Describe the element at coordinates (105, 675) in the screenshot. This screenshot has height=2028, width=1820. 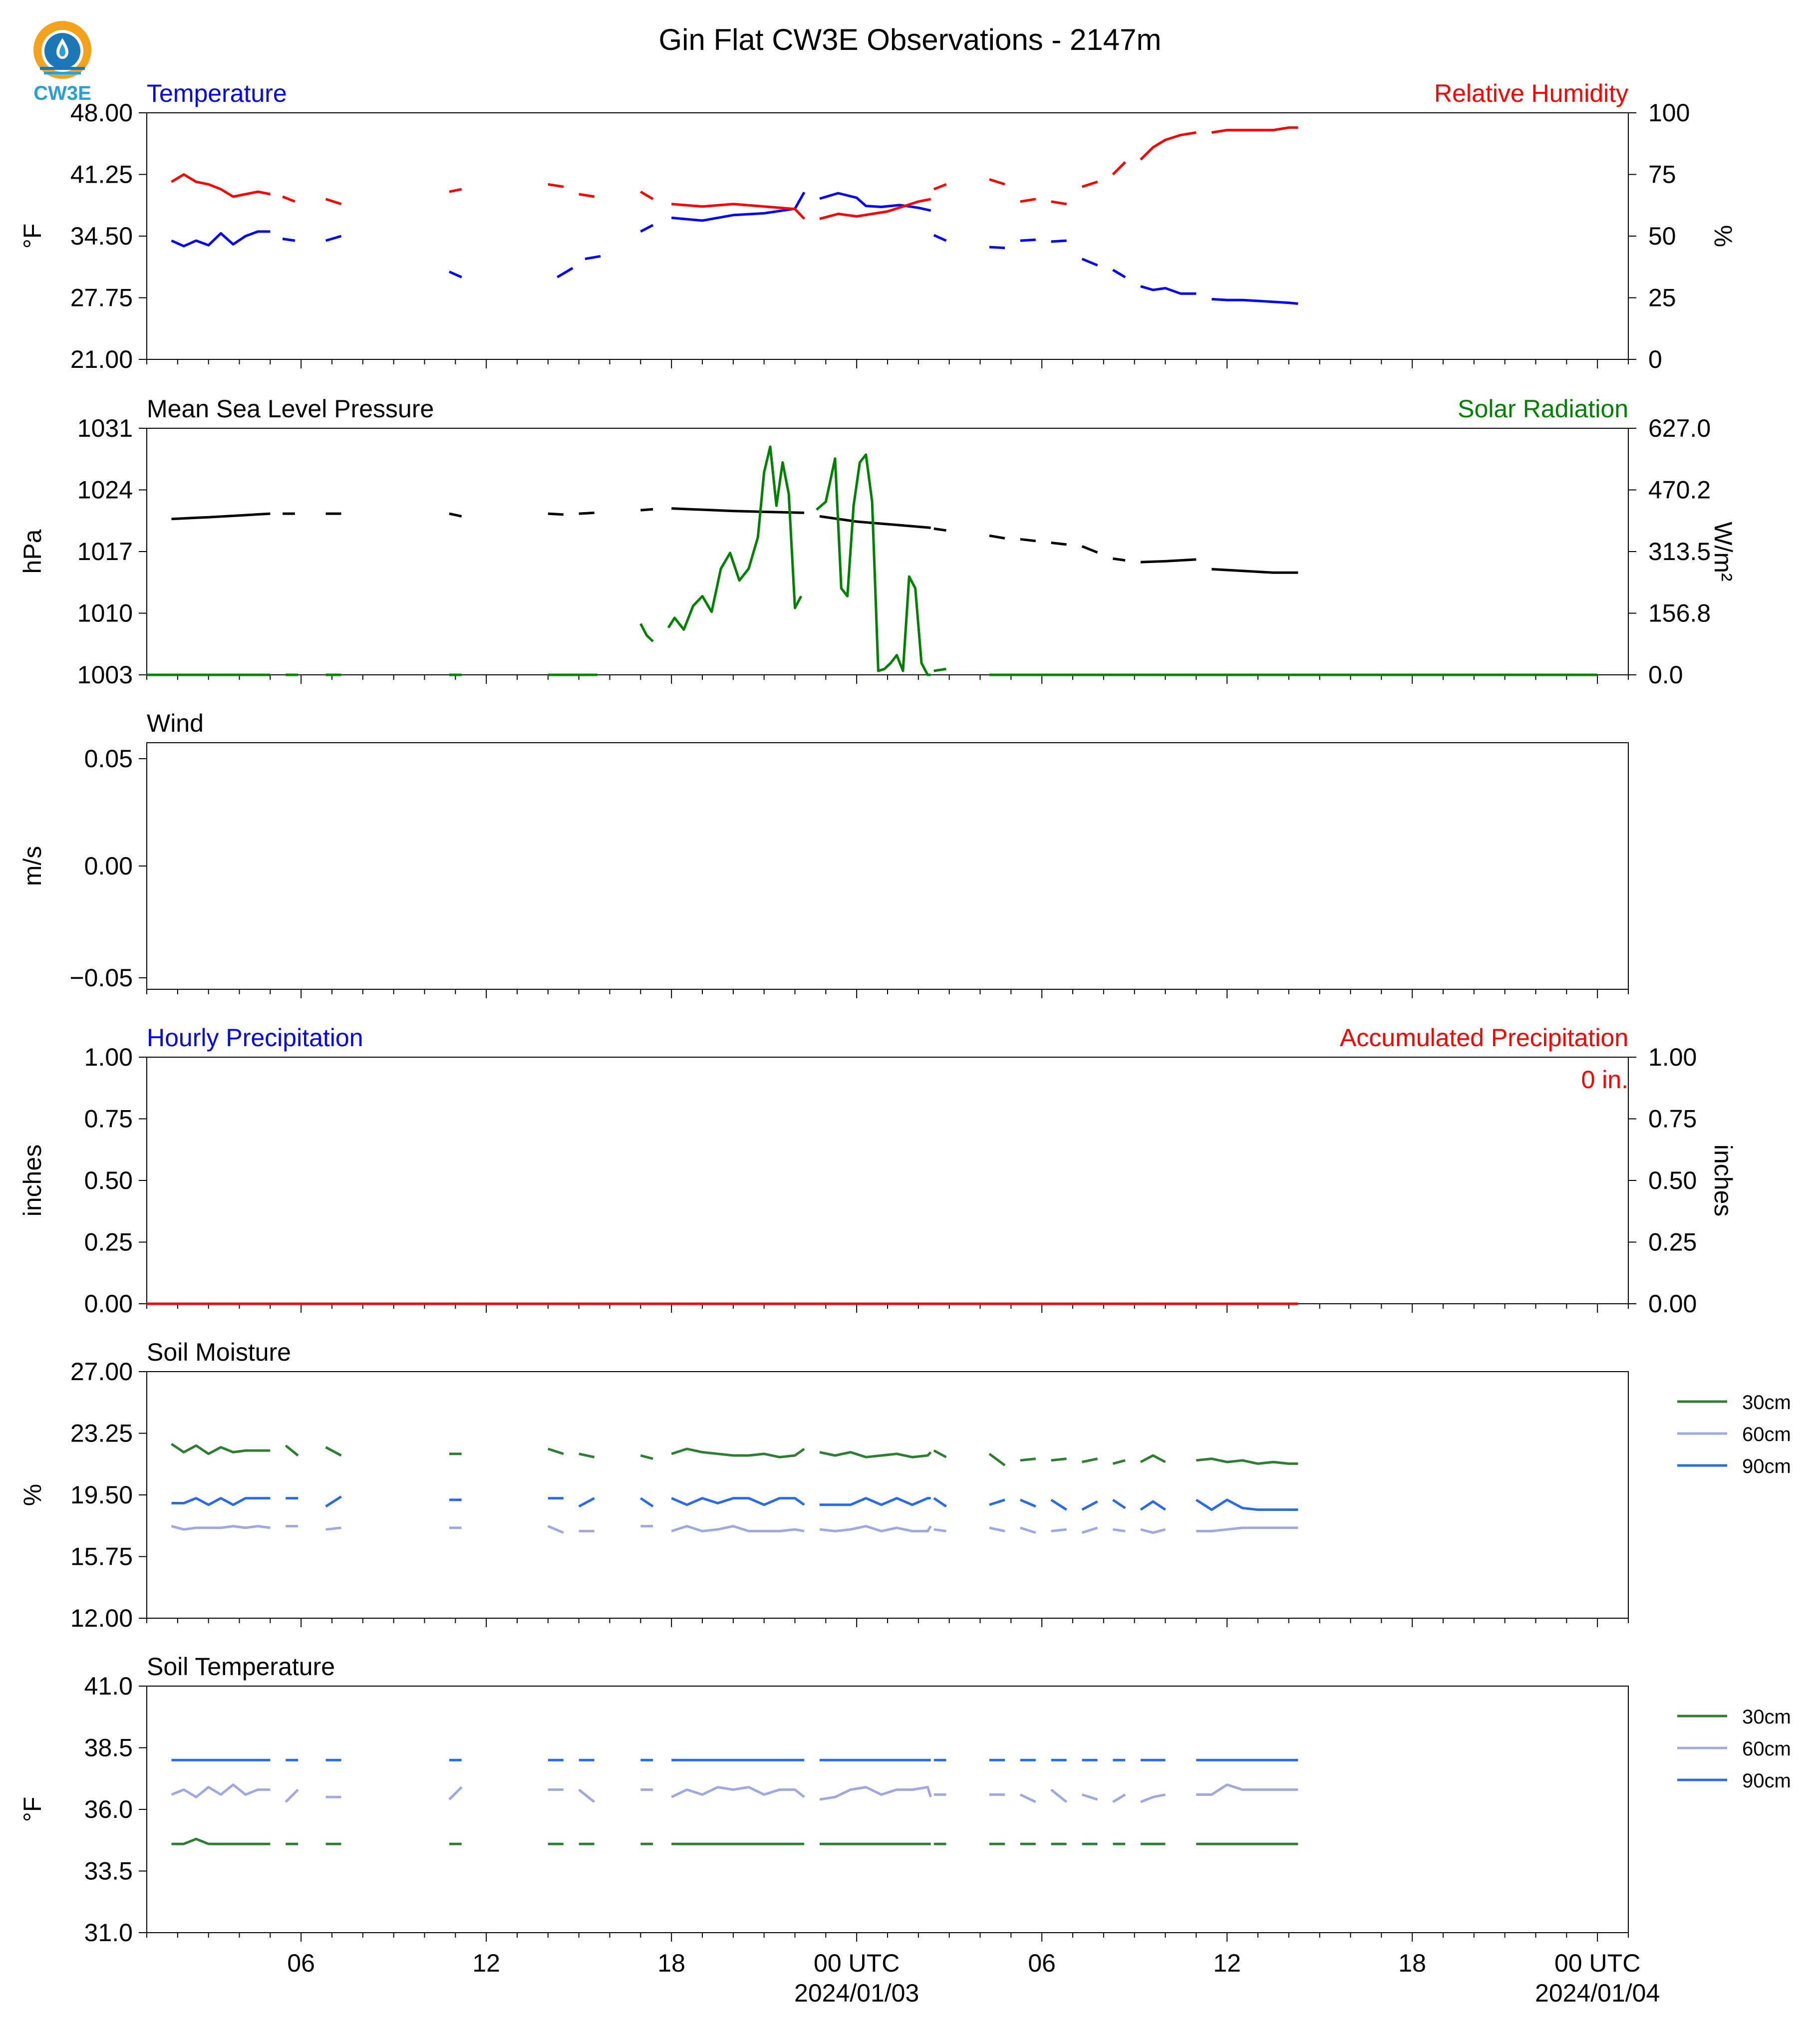
I see `y-tick-label: 1003` at that location.